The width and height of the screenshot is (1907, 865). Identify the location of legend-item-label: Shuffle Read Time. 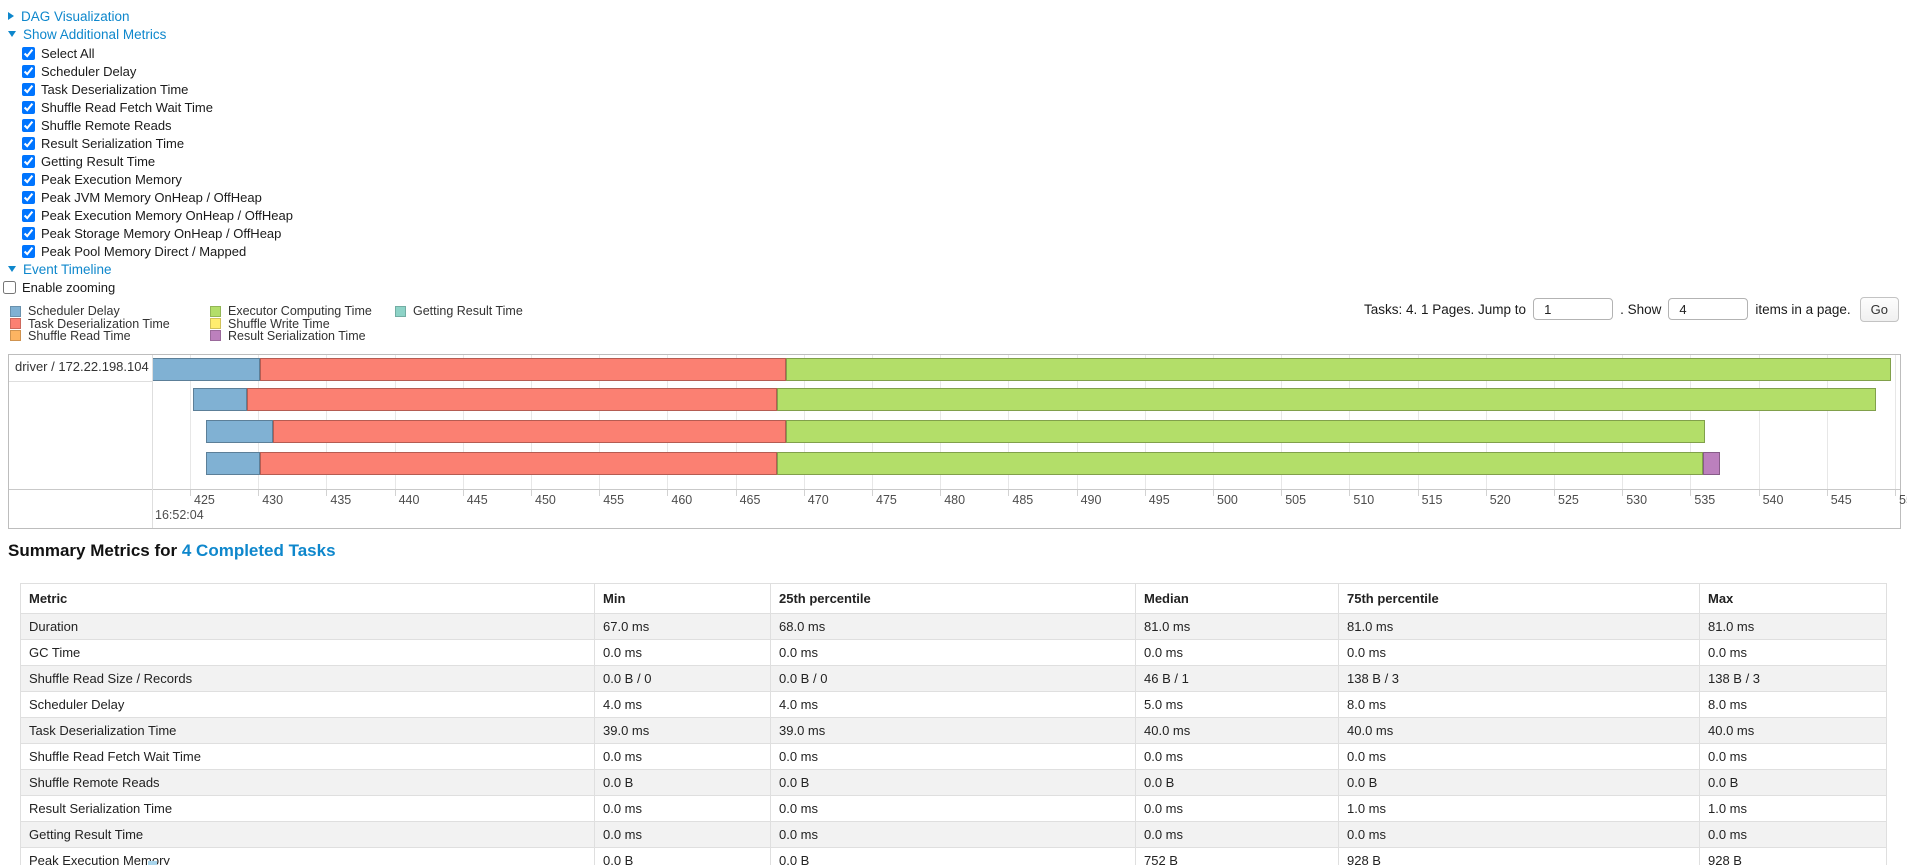
(79, 335).